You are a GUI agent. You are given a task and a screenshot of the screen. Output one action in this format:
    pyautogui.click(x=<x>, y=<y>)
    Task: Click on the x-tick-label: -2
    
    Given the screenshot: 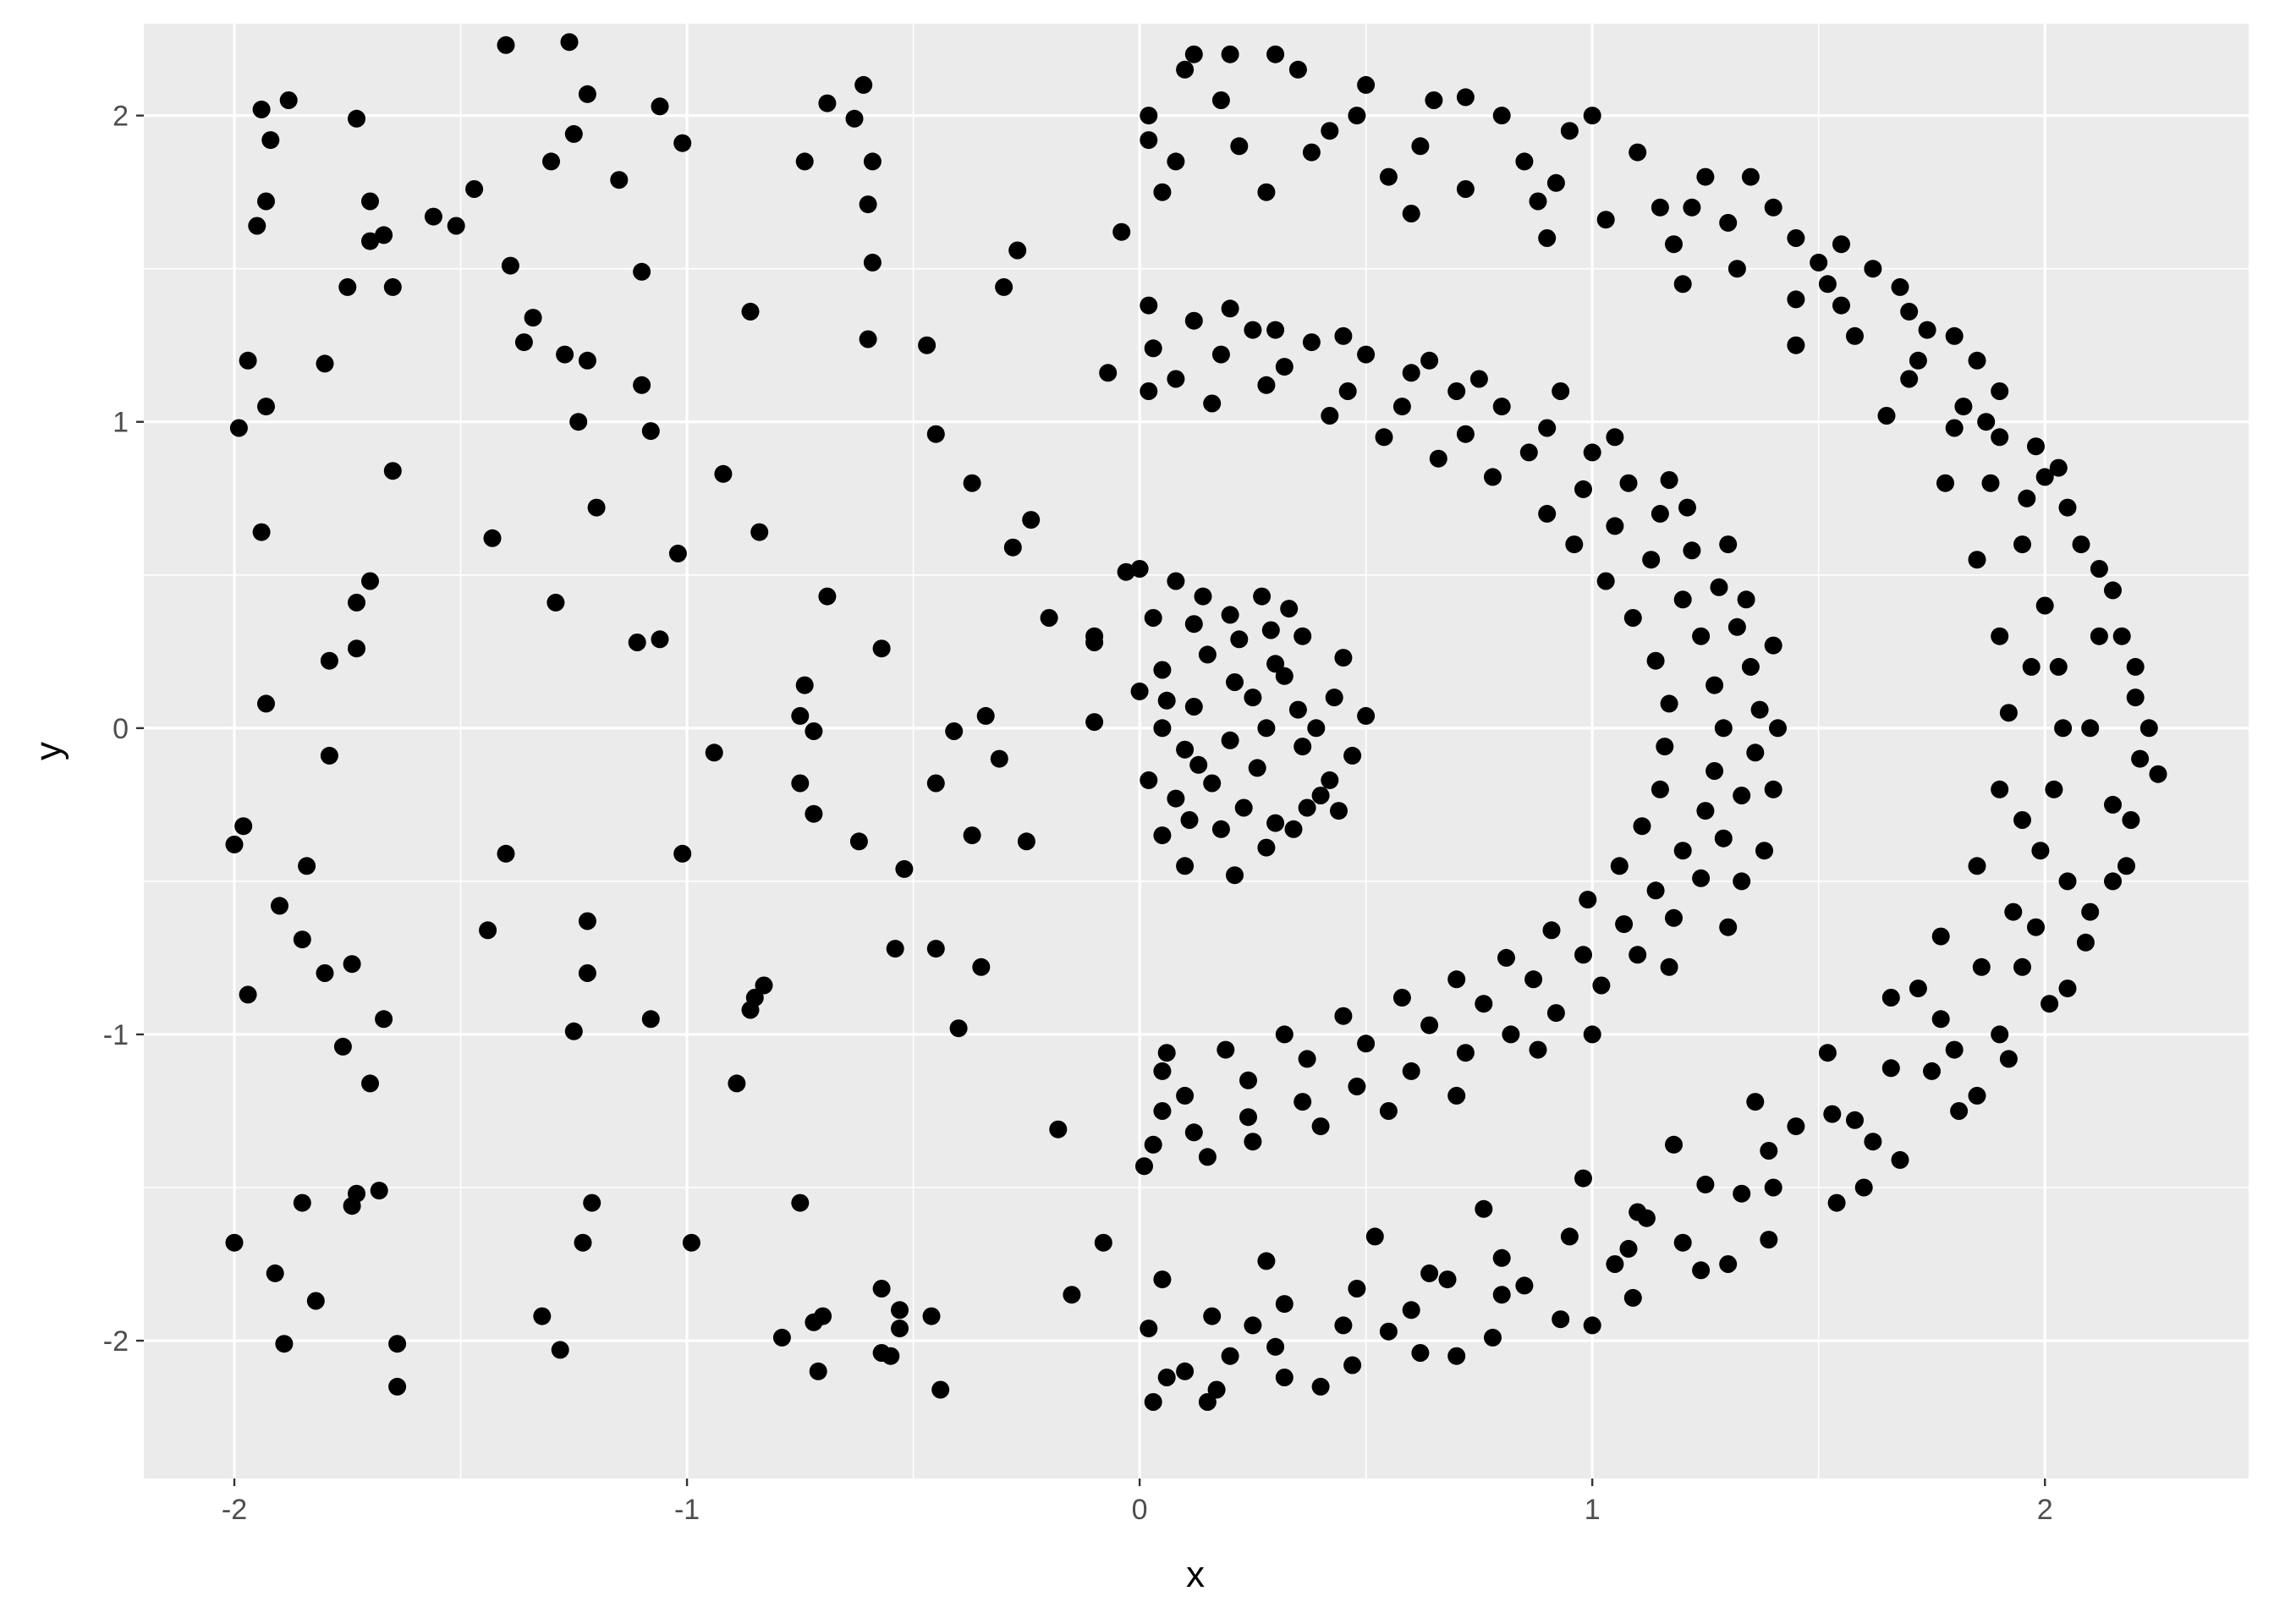 What is the action you would take?
    pyautogui.click(x=235, y=1510)
    